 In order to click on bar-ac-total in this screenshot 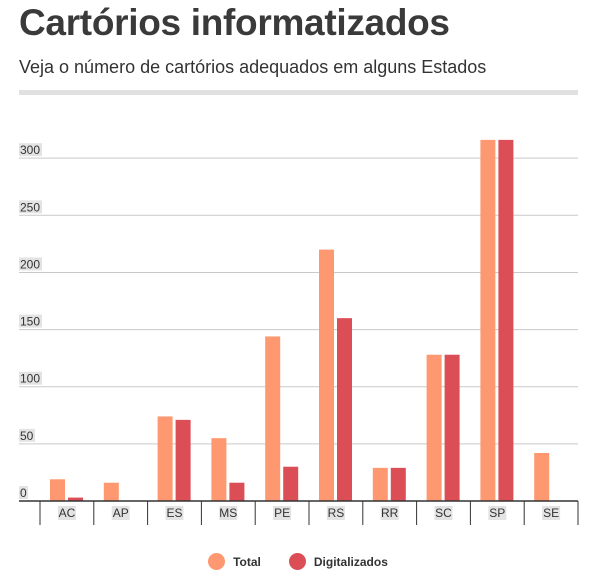, I will do `click(57, 490)`.